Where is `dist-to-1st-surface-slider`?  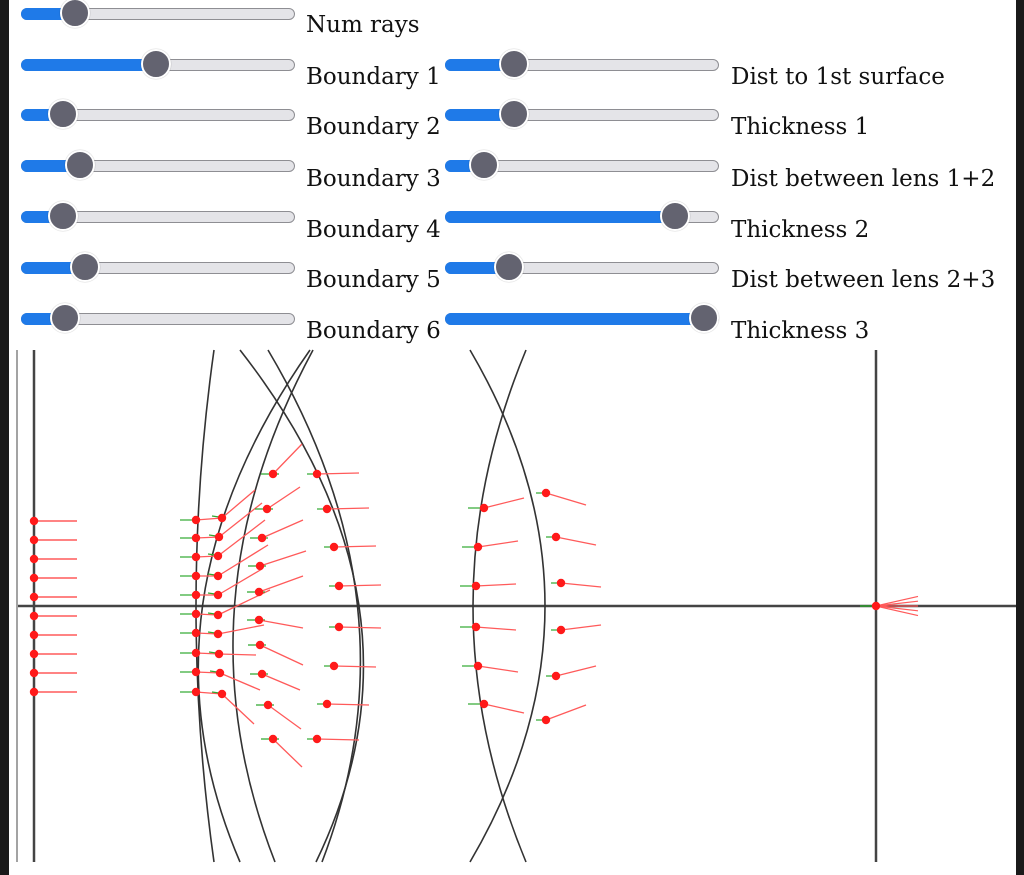
dist-to-1st-surface-slider is located at coordinates (582, 64).